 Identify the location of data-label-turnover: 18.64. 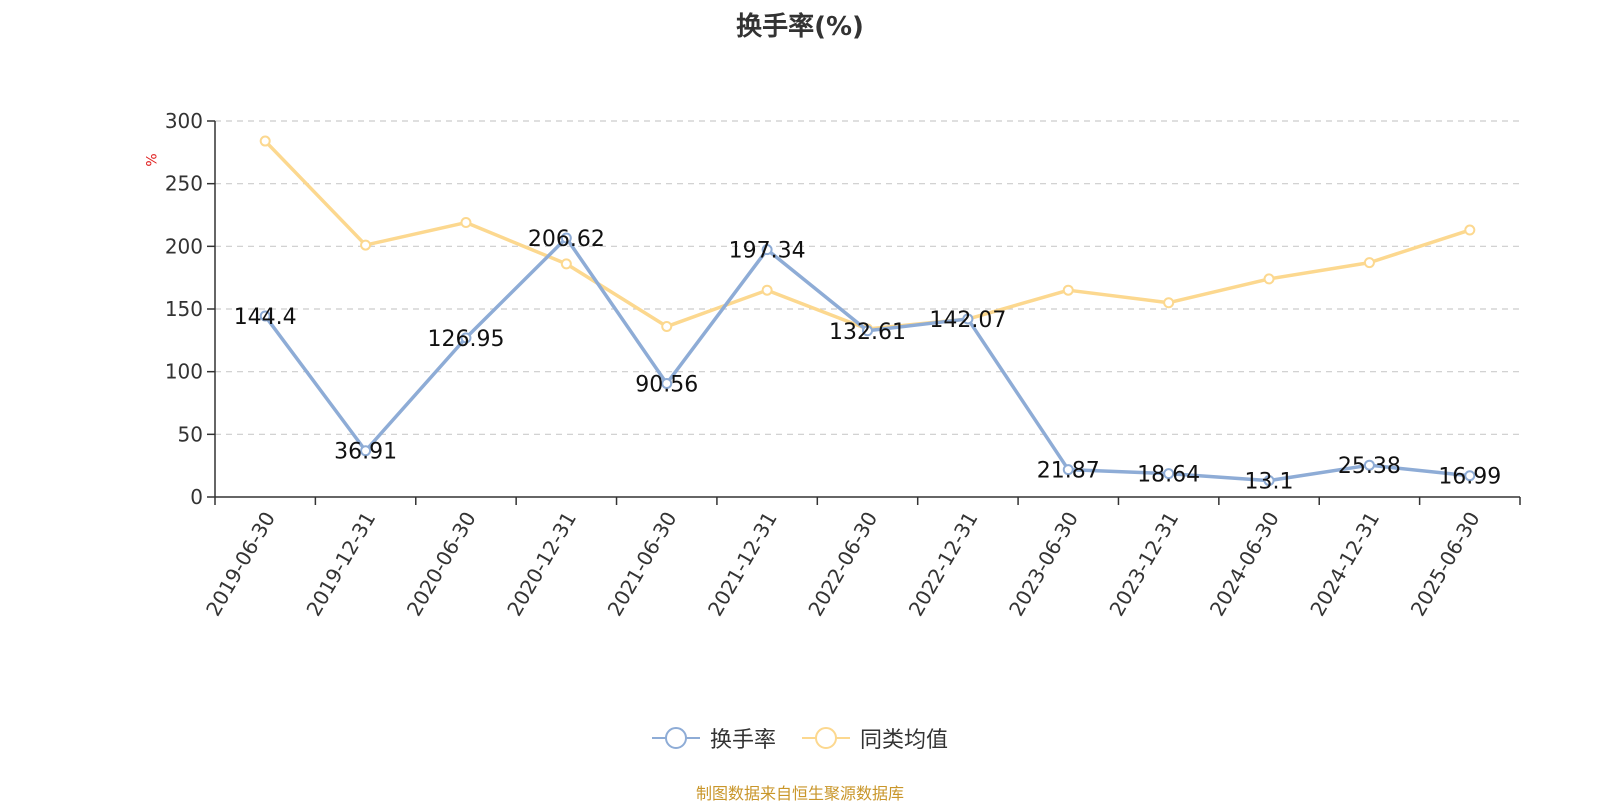
(1168, 475).